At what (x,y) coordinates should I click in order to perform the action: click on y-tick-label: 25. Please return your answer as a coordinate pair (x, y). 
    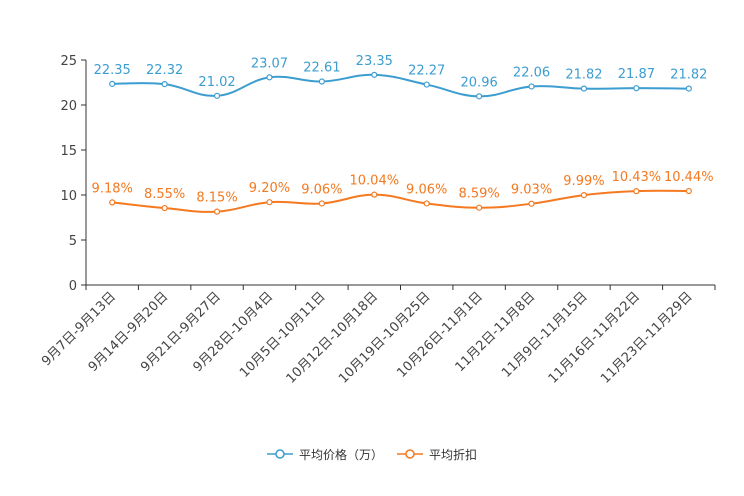
    Looking at the image, I should click on (68, 61).